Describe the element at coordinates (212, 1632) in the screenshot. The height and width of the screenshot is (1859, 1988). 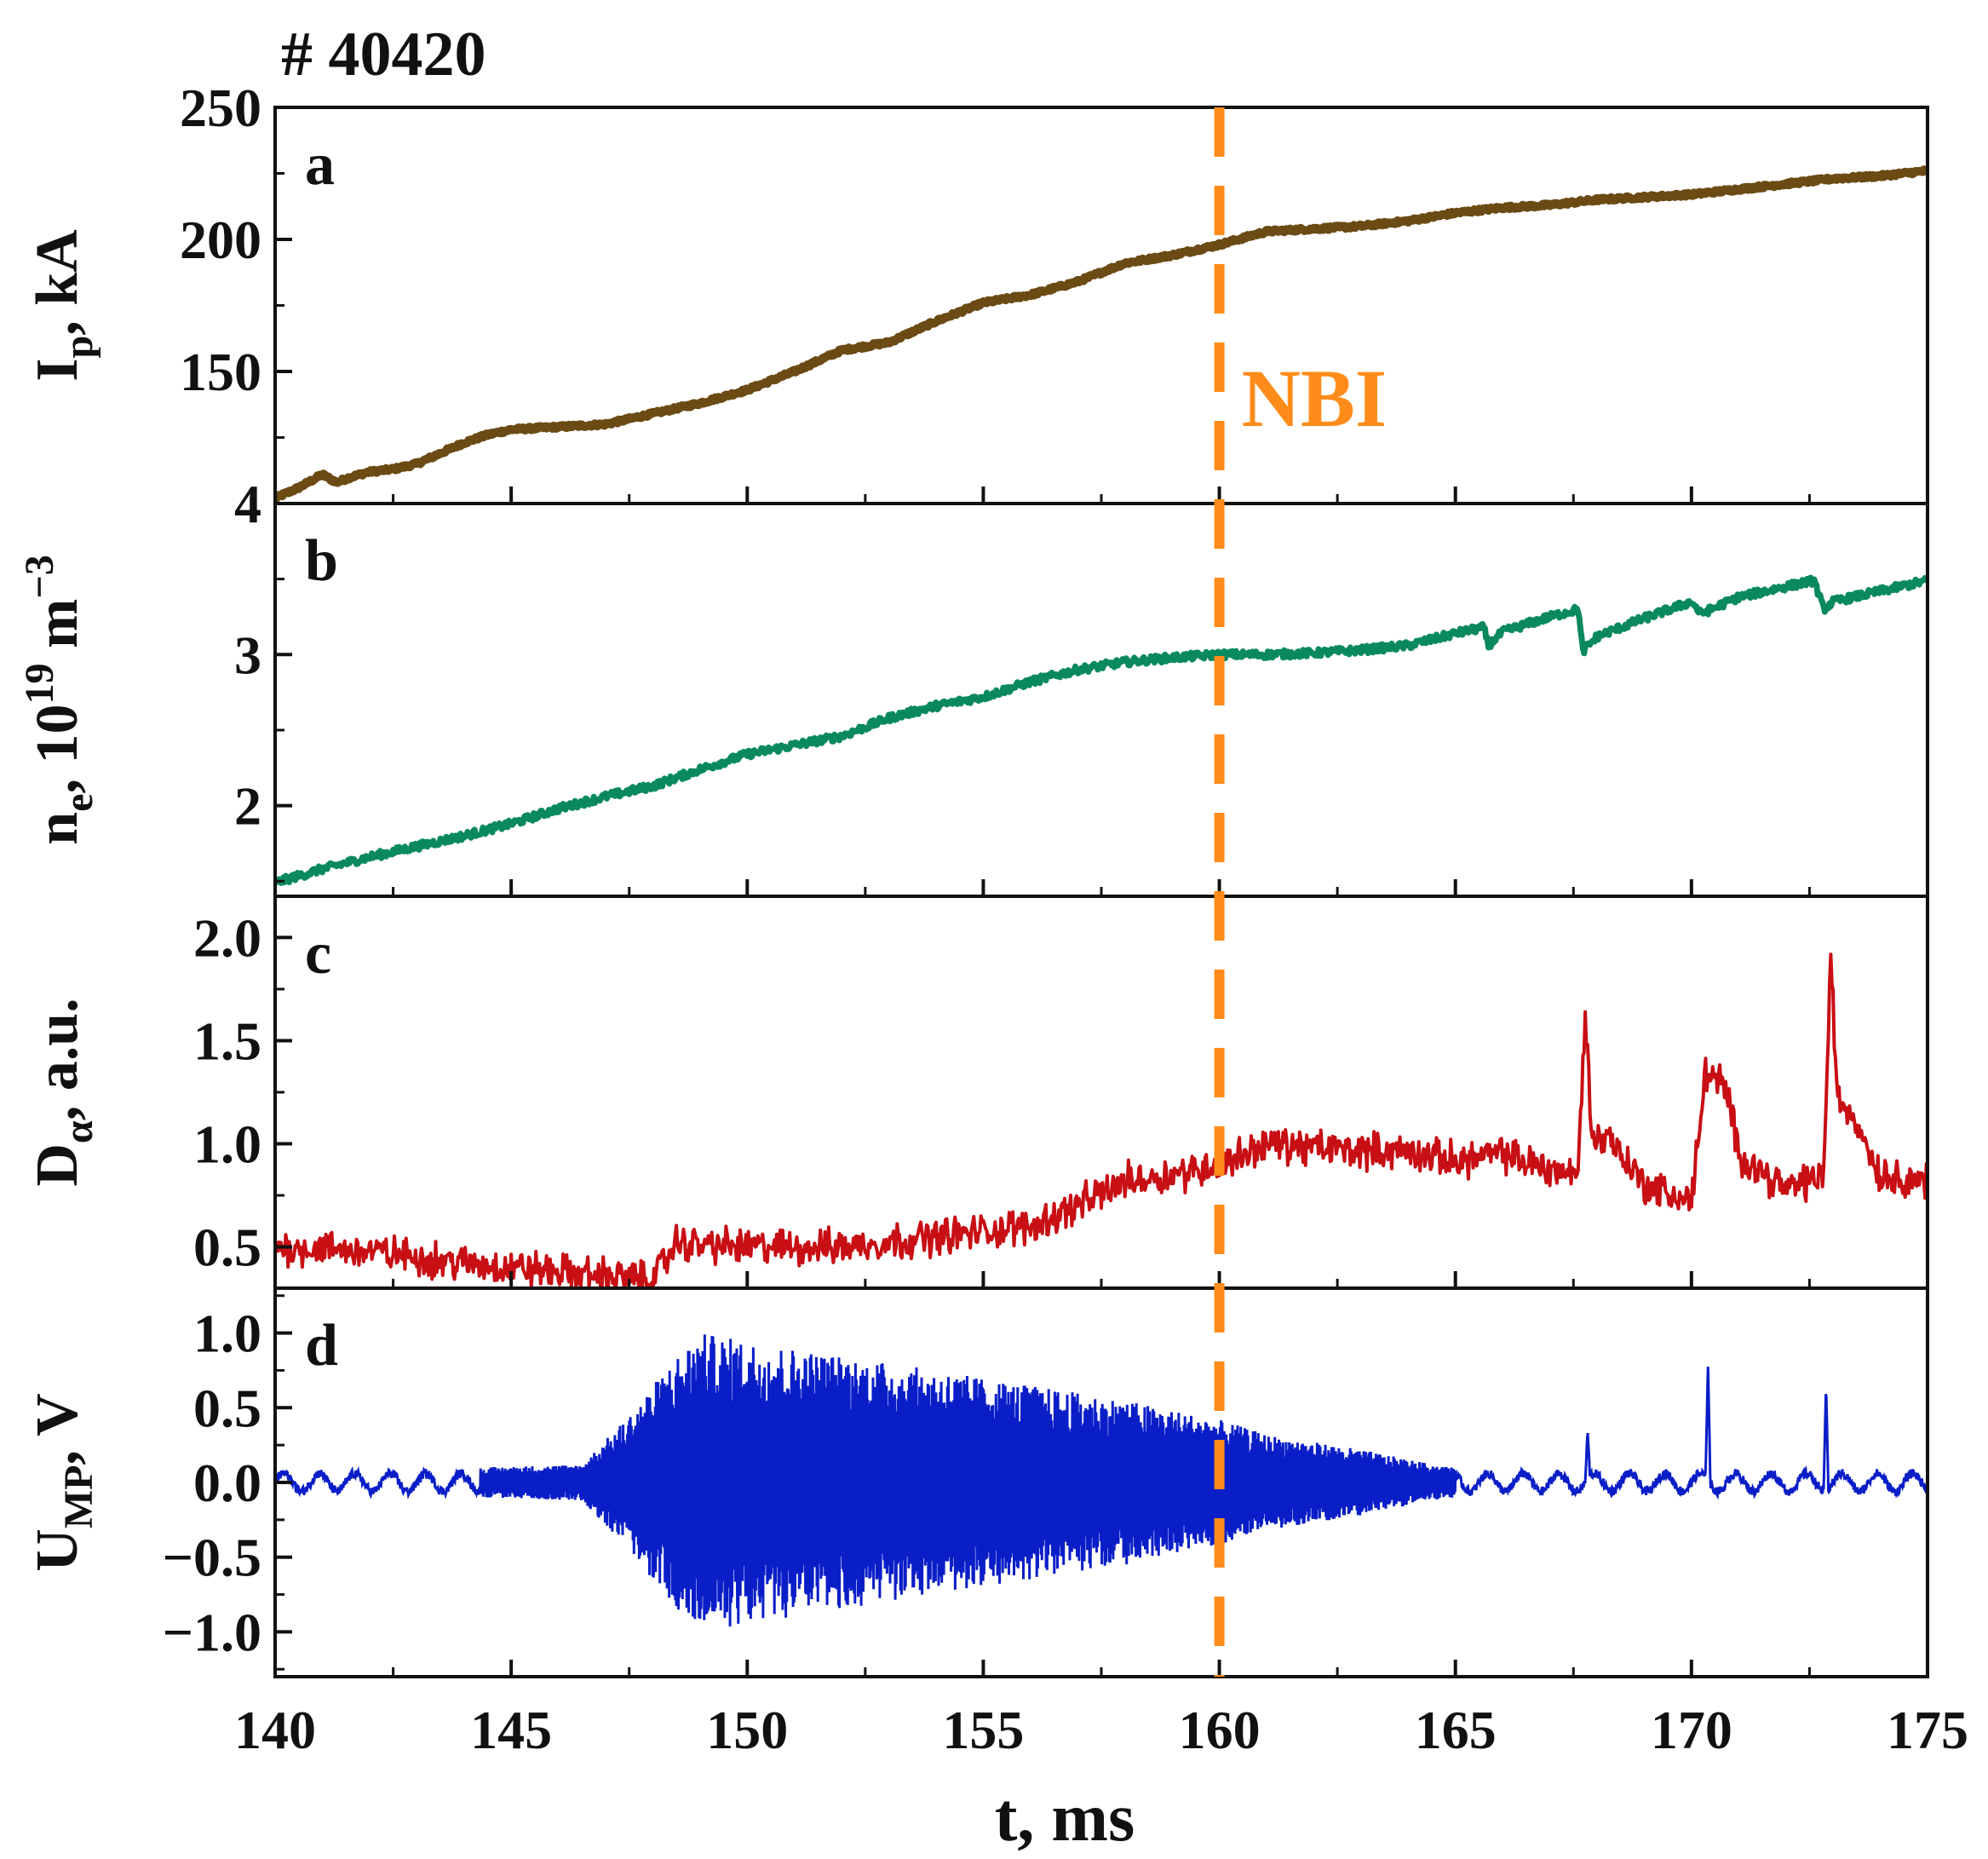
I see `y-tick-label-d: −1.0` at that location.